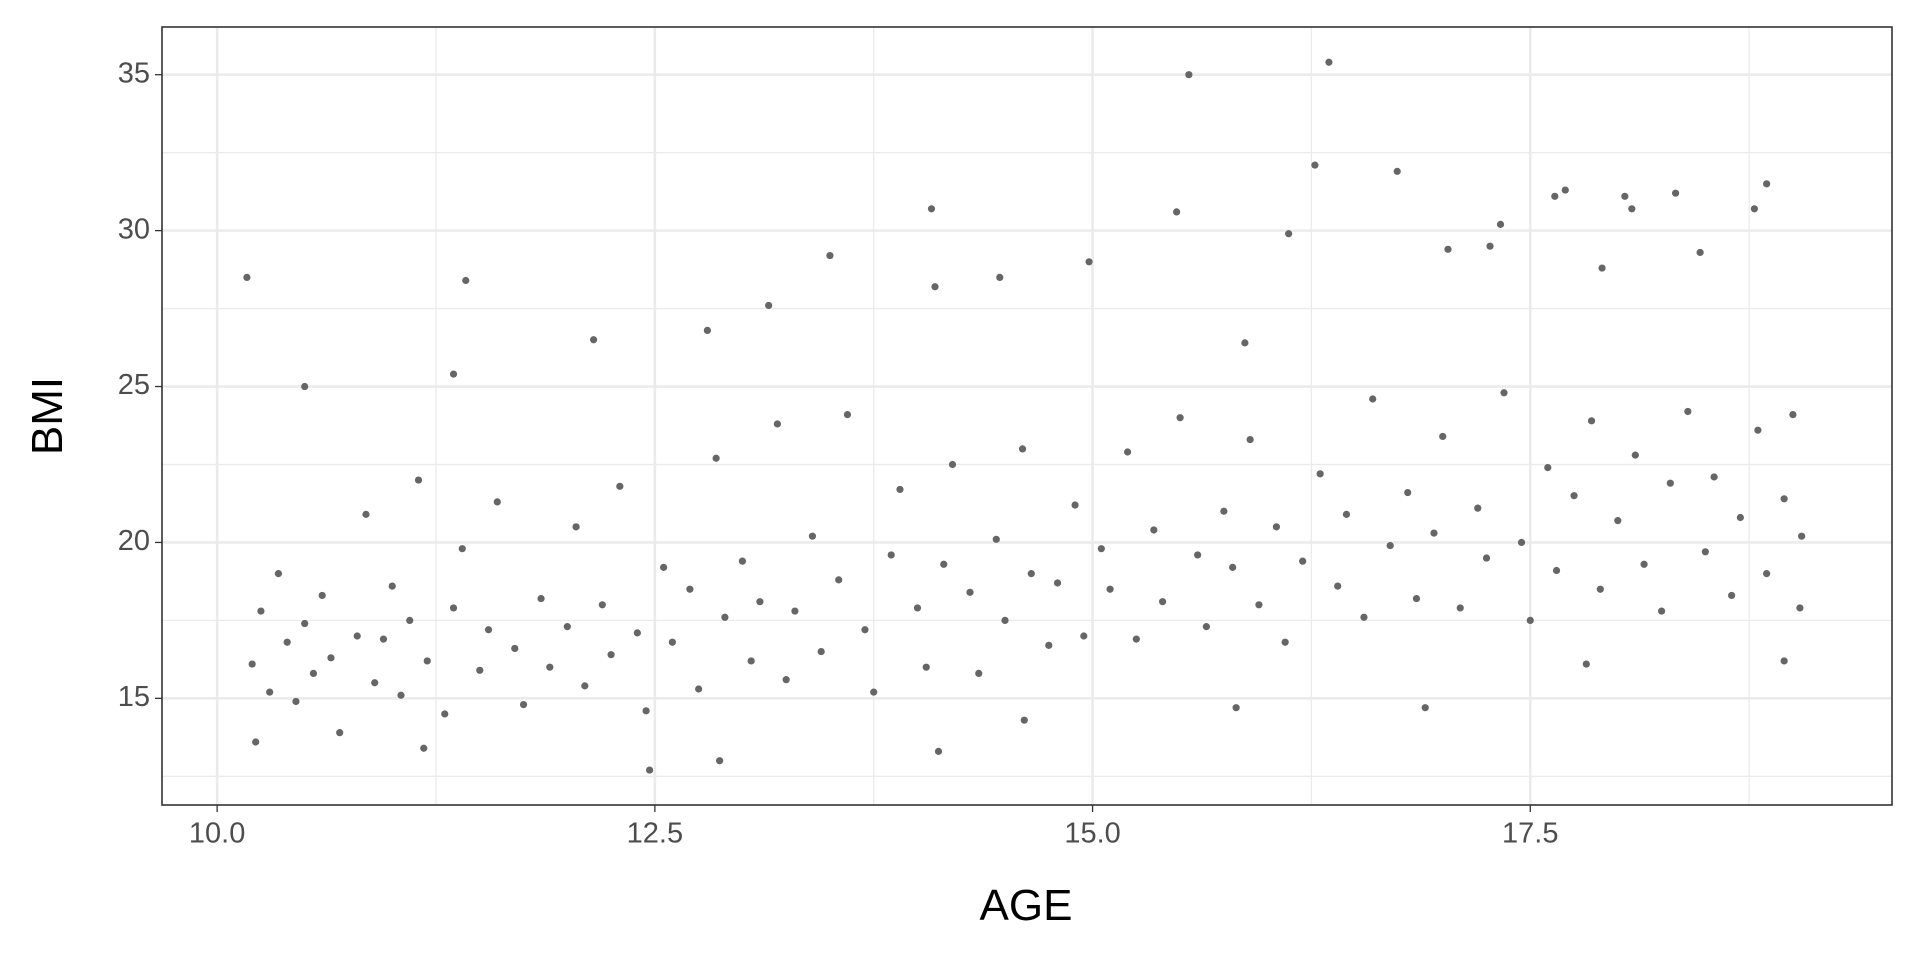 The image size is (1920, 960). Describe the element at coordinates (134, 229) in the screenshot. I see `y-tick-label: 30` at that location.